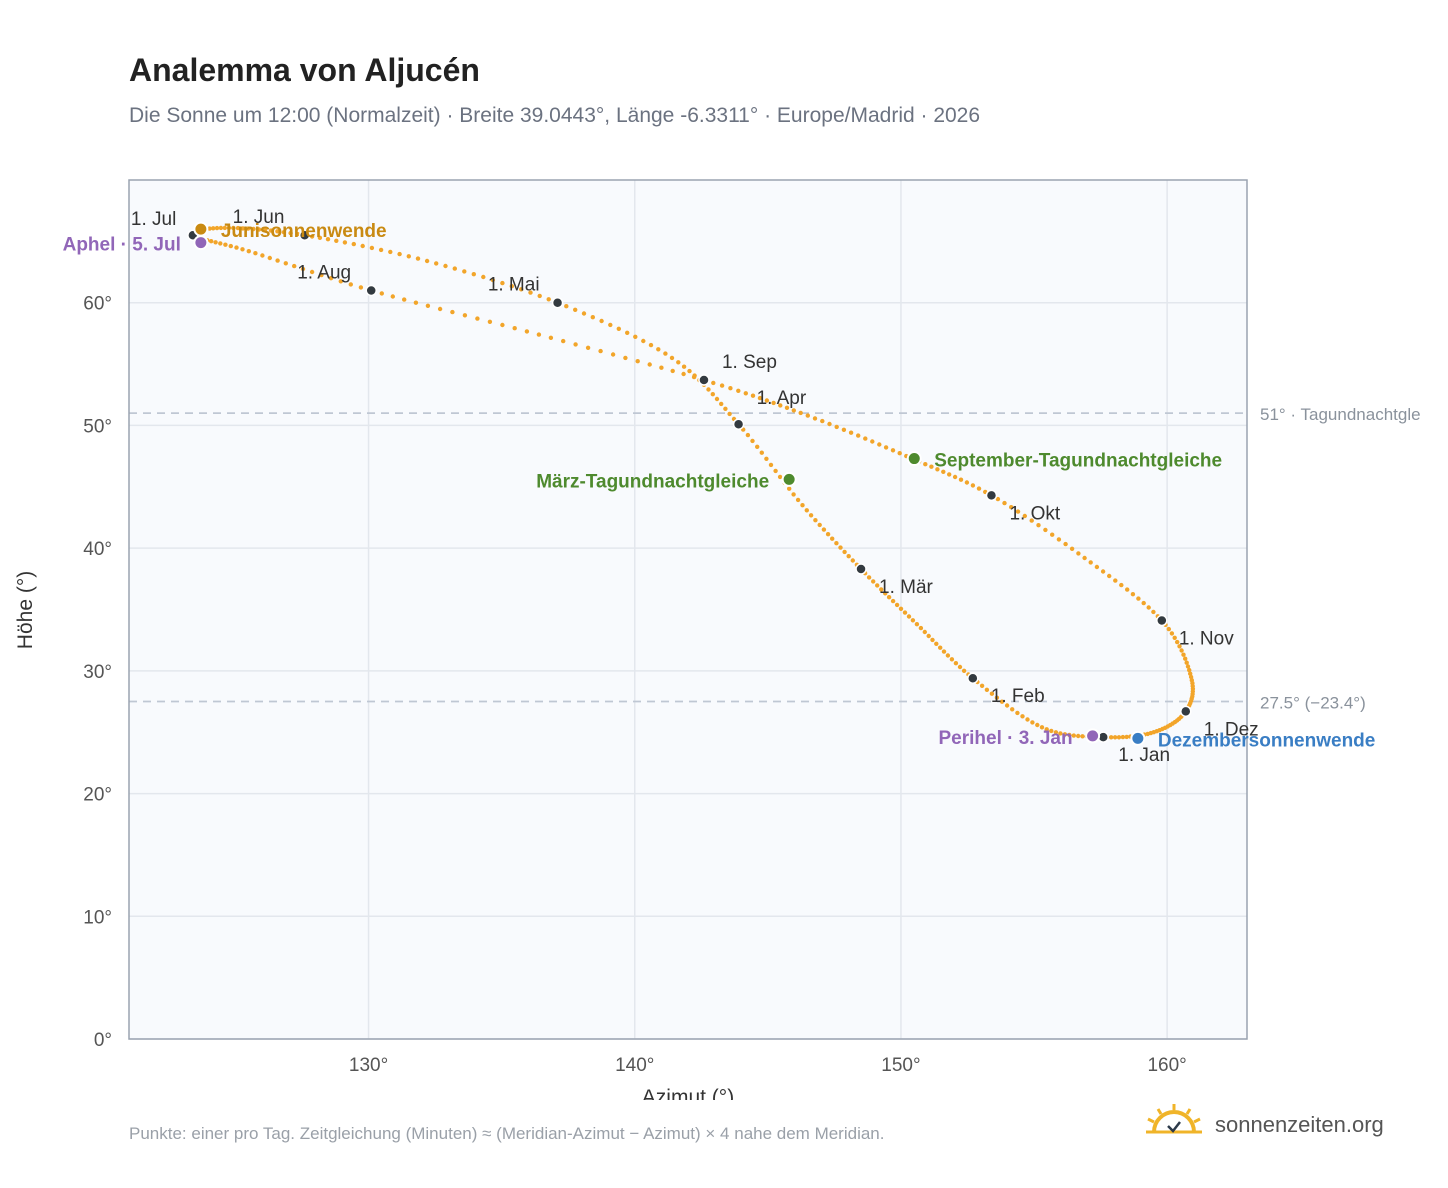 The width and height of the screenshot is (1448, 1188). Describe the element at coordinates (97, 304) in the screenshot. I see `y-tick-label: 60°` at that location.